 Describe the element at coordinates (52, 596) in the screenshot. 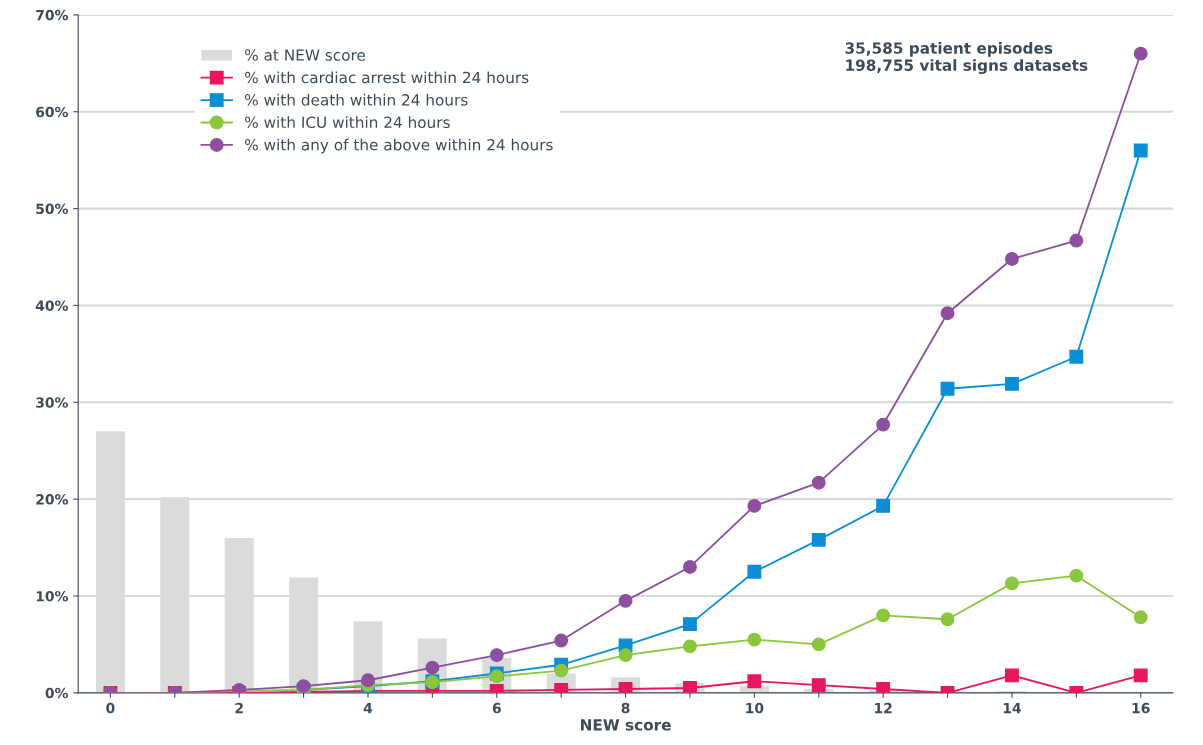

I see `y-tick-label: 10%` at that location.